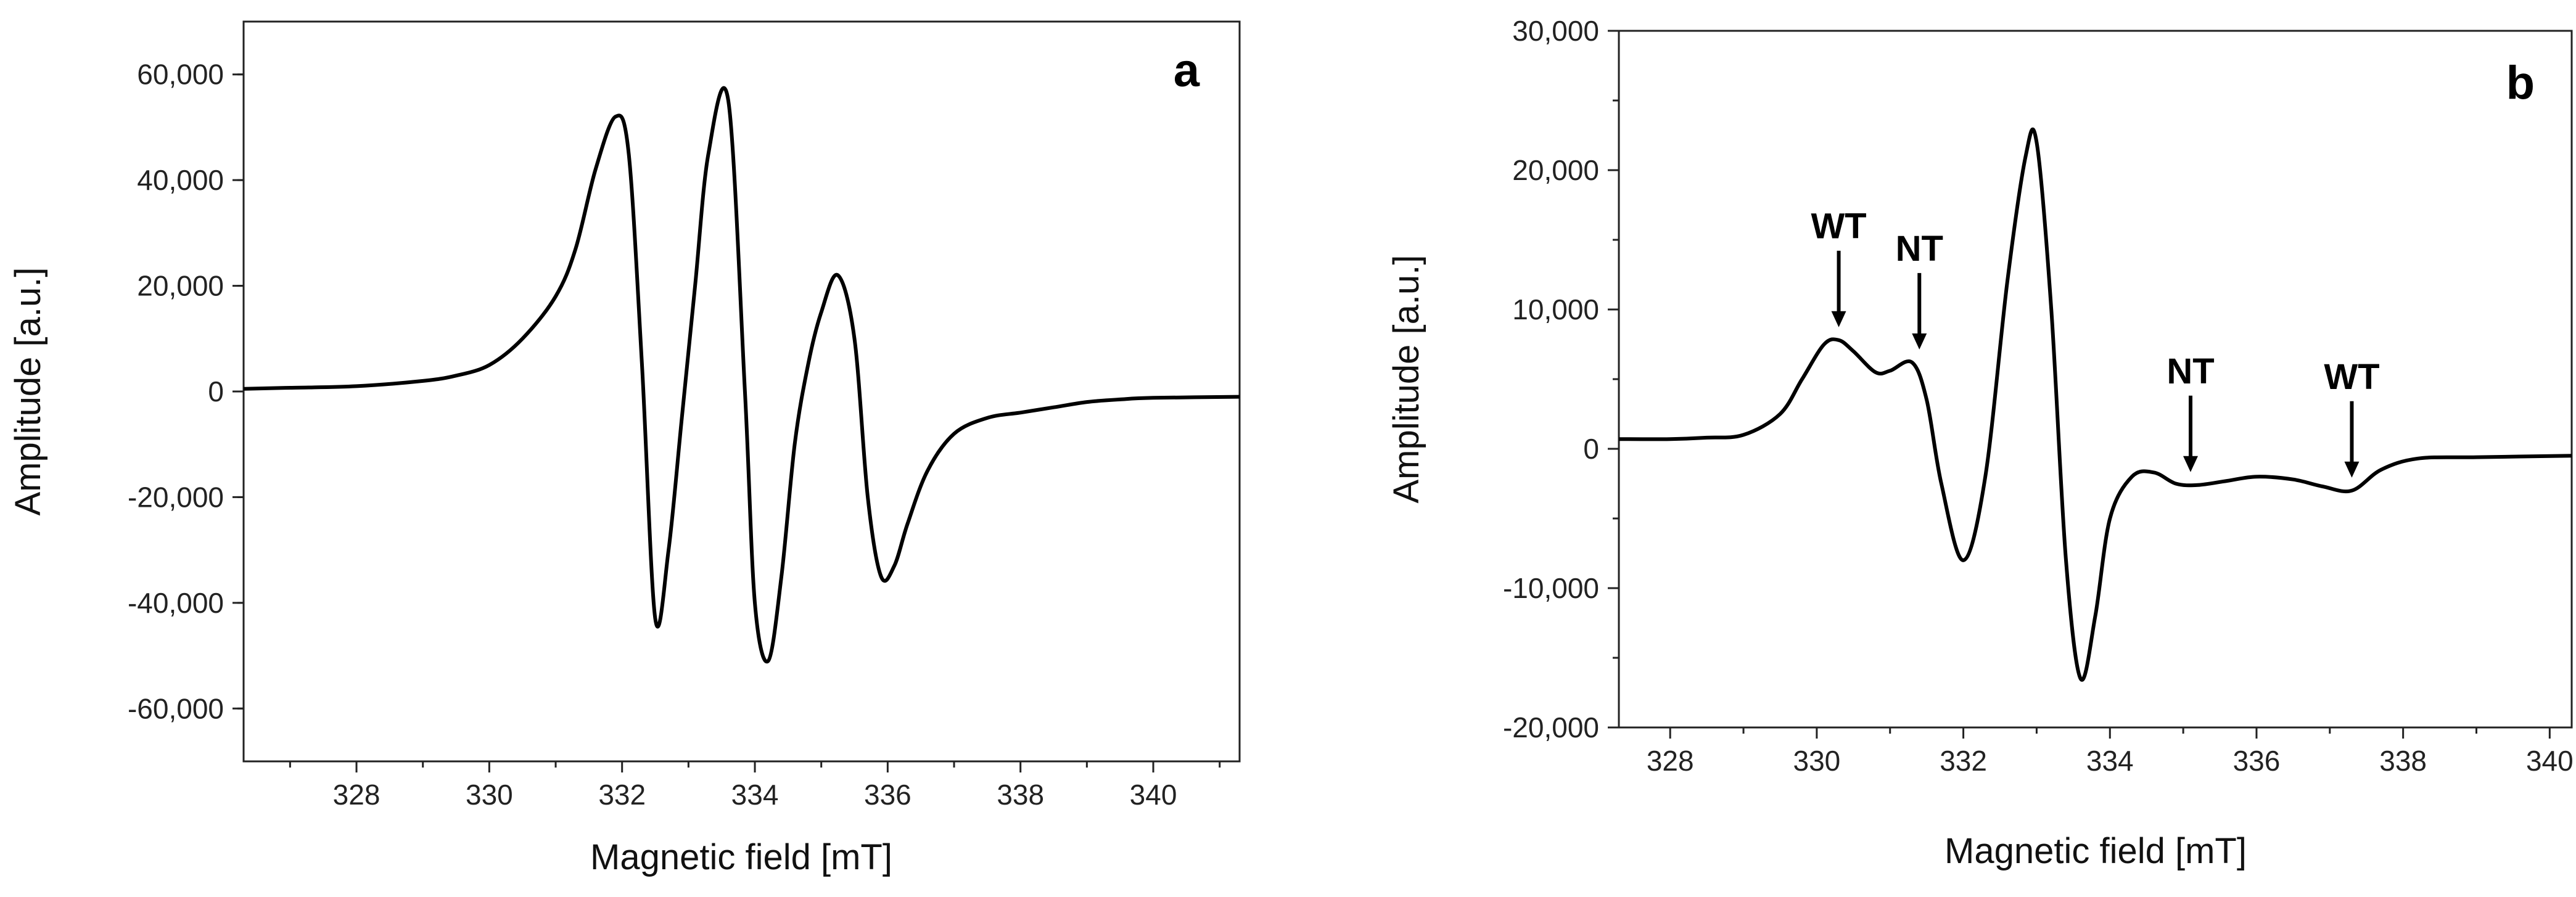 This screenshot has width=2576, height=897. Describe the element at coordinates (176, 708) in the screenshot. I see `y-tick-label: -60,000` at that location.